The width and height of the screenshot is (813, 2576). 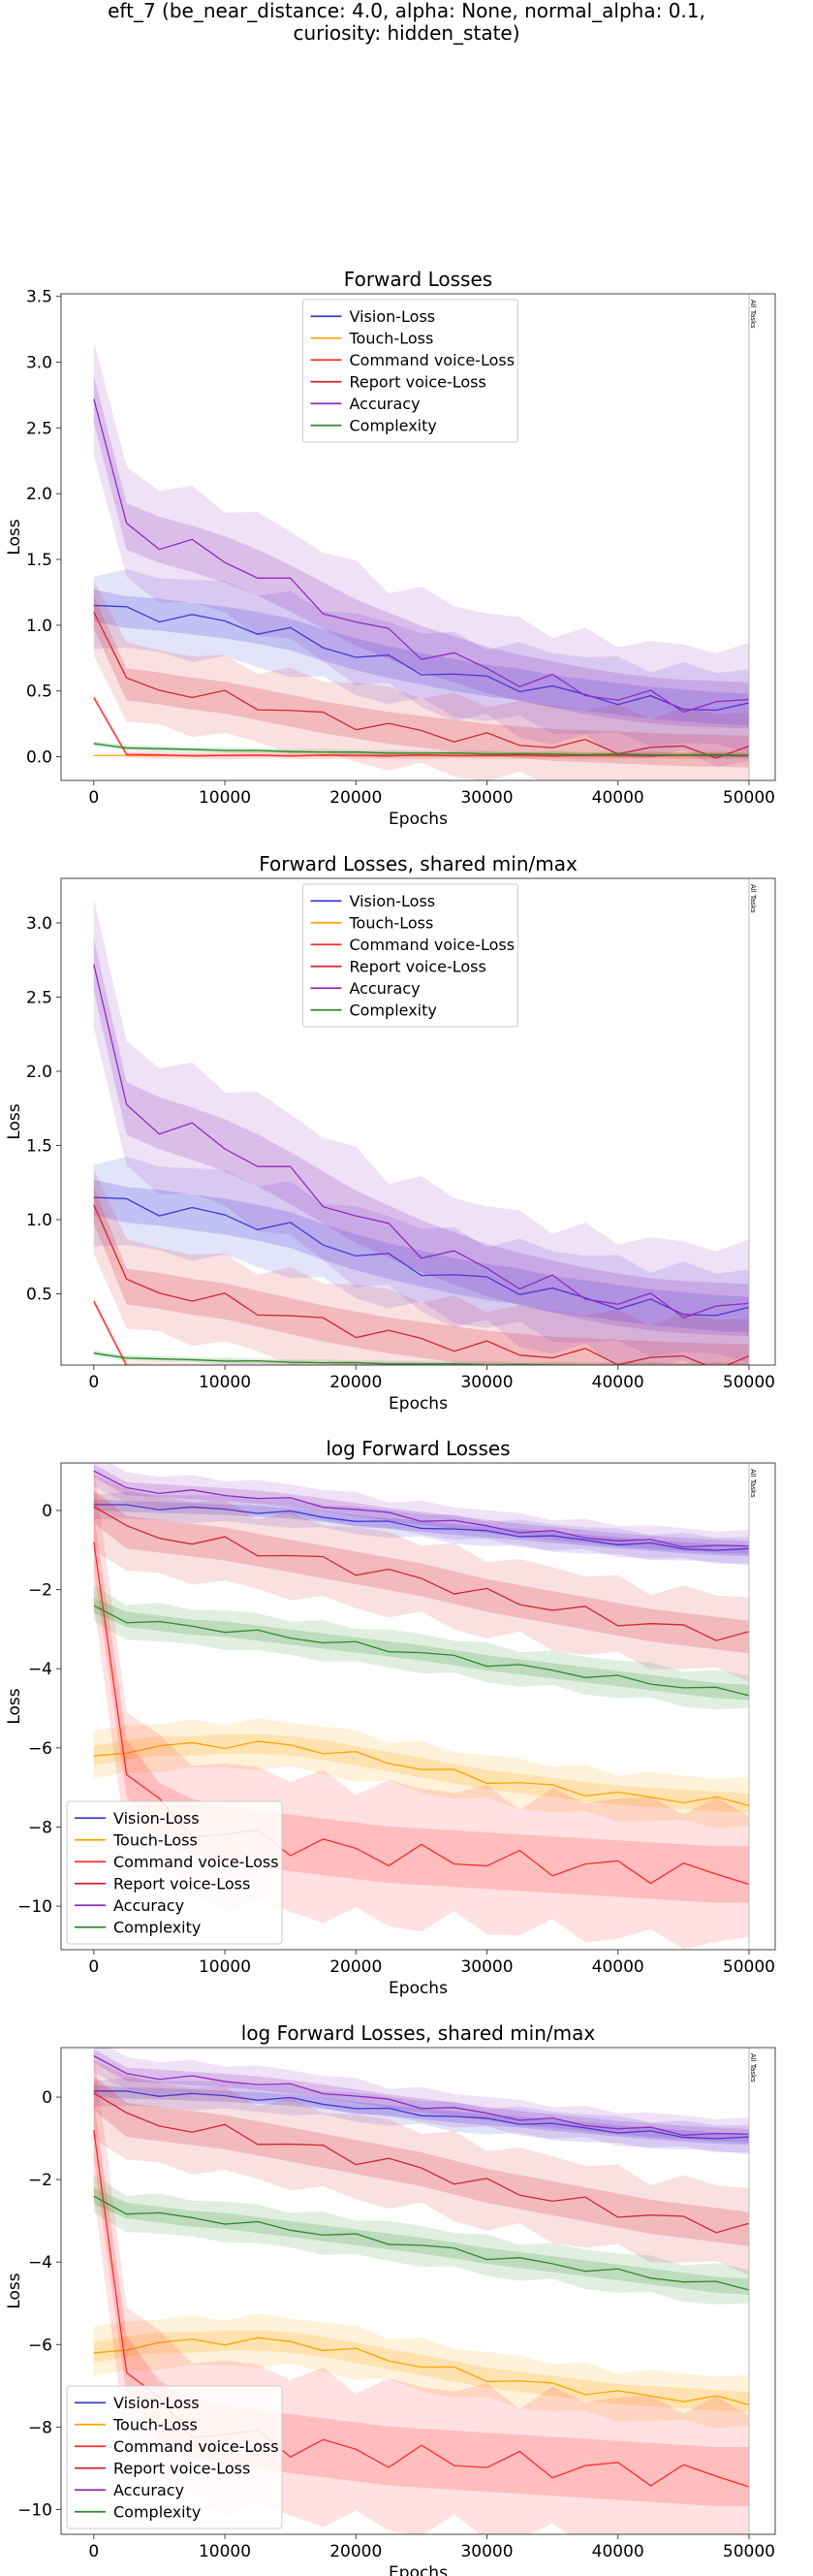 I want to click on y-tick-label: 1.0, so click(x=39, y=1221).